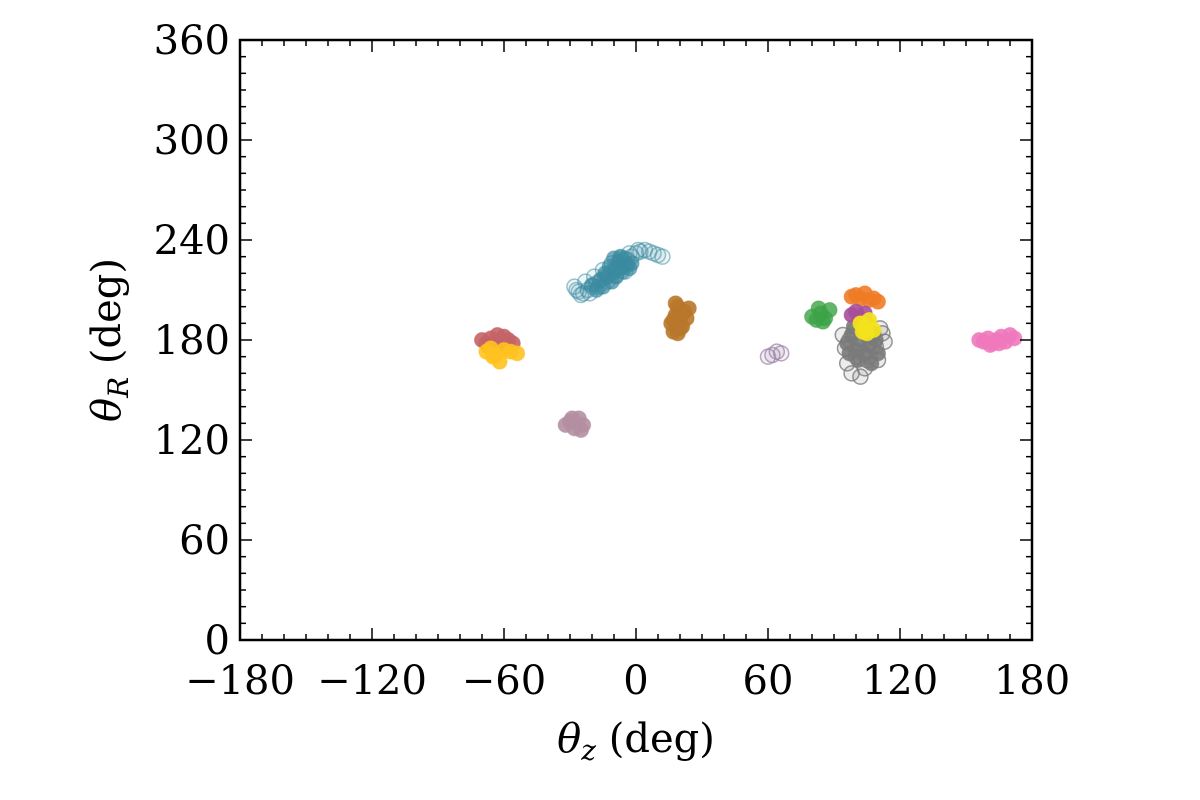  Describe the element at coordinates (768, 681) in the screenshot. I see `x-tick-label: 60` at that location.